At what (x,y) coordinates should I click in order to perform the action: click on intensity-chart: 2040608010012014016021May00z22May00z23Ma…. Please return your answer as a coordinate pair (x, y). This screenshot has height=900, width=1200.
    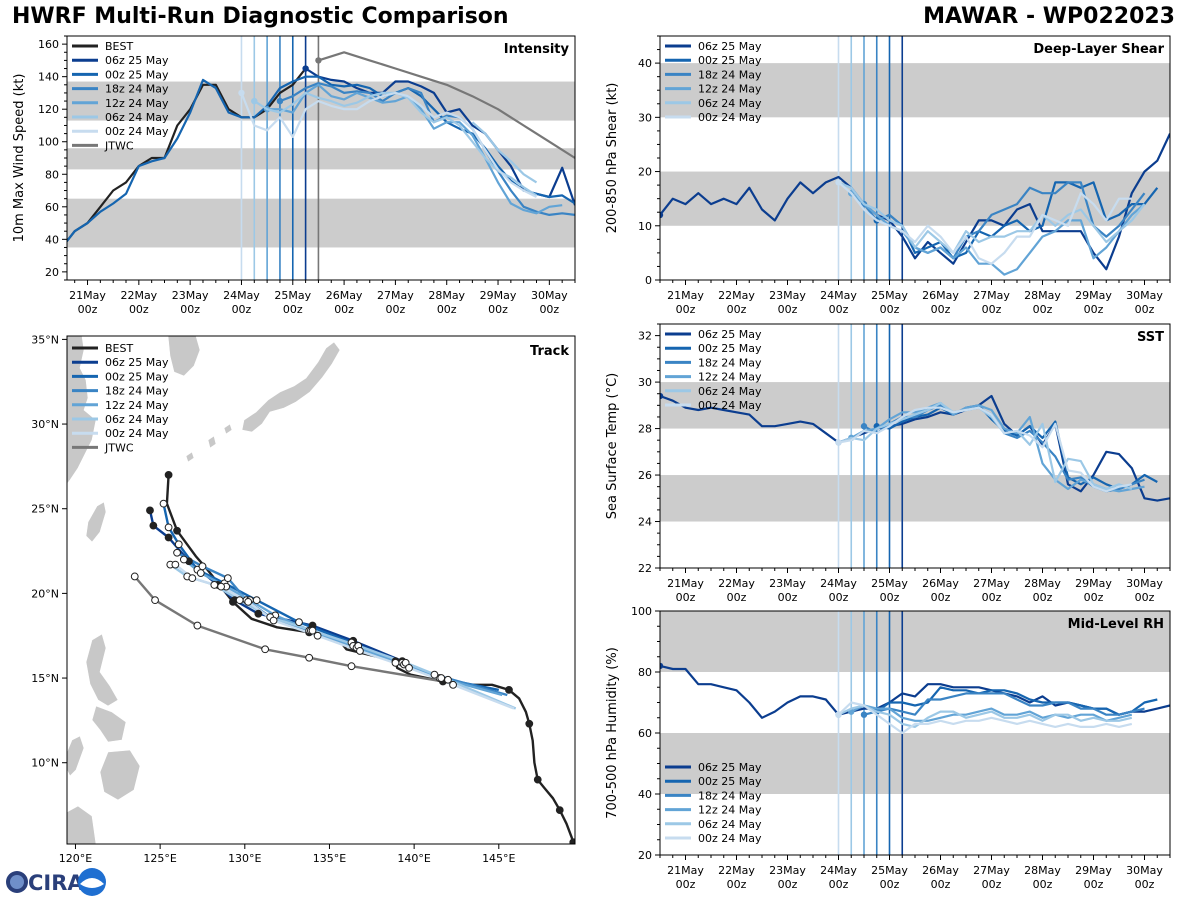
    Looking at the image, I should click on (294, 175).